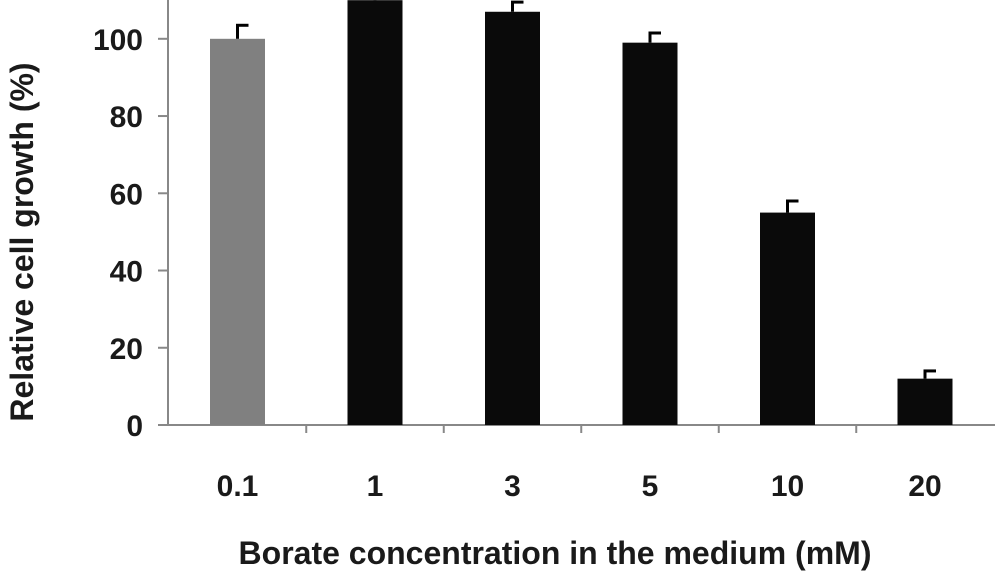 The width and height of the screenshot is (1000, 585). I want to click on x-tick-label-10: 10, so click(787, 486).